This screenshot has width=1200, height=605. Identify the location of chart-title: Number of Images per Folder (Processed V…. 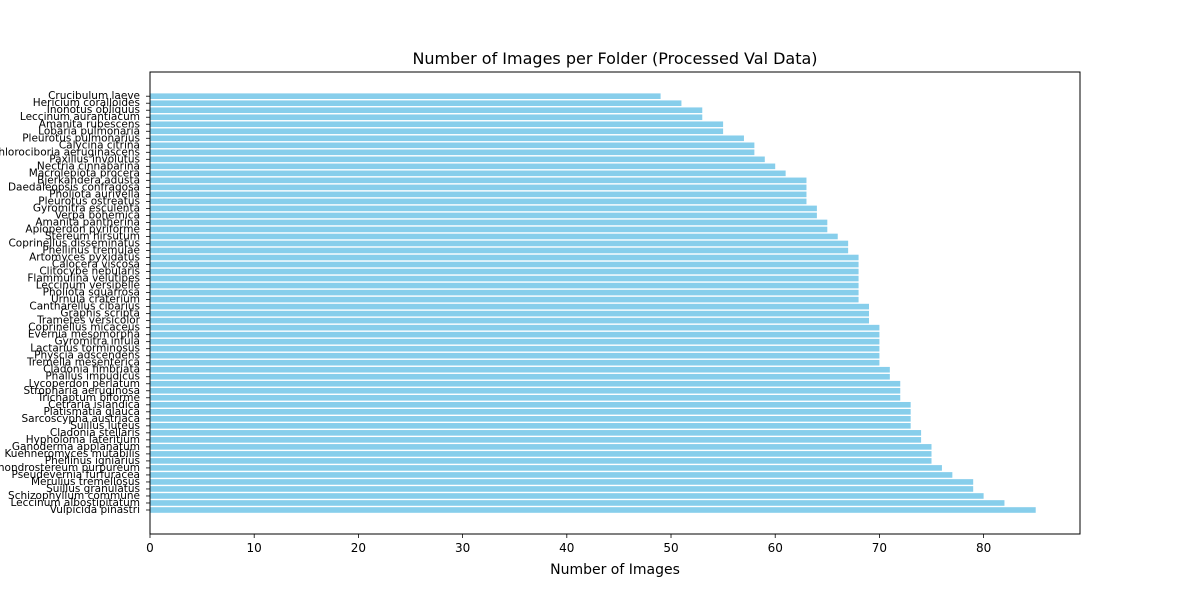
(614, 58).